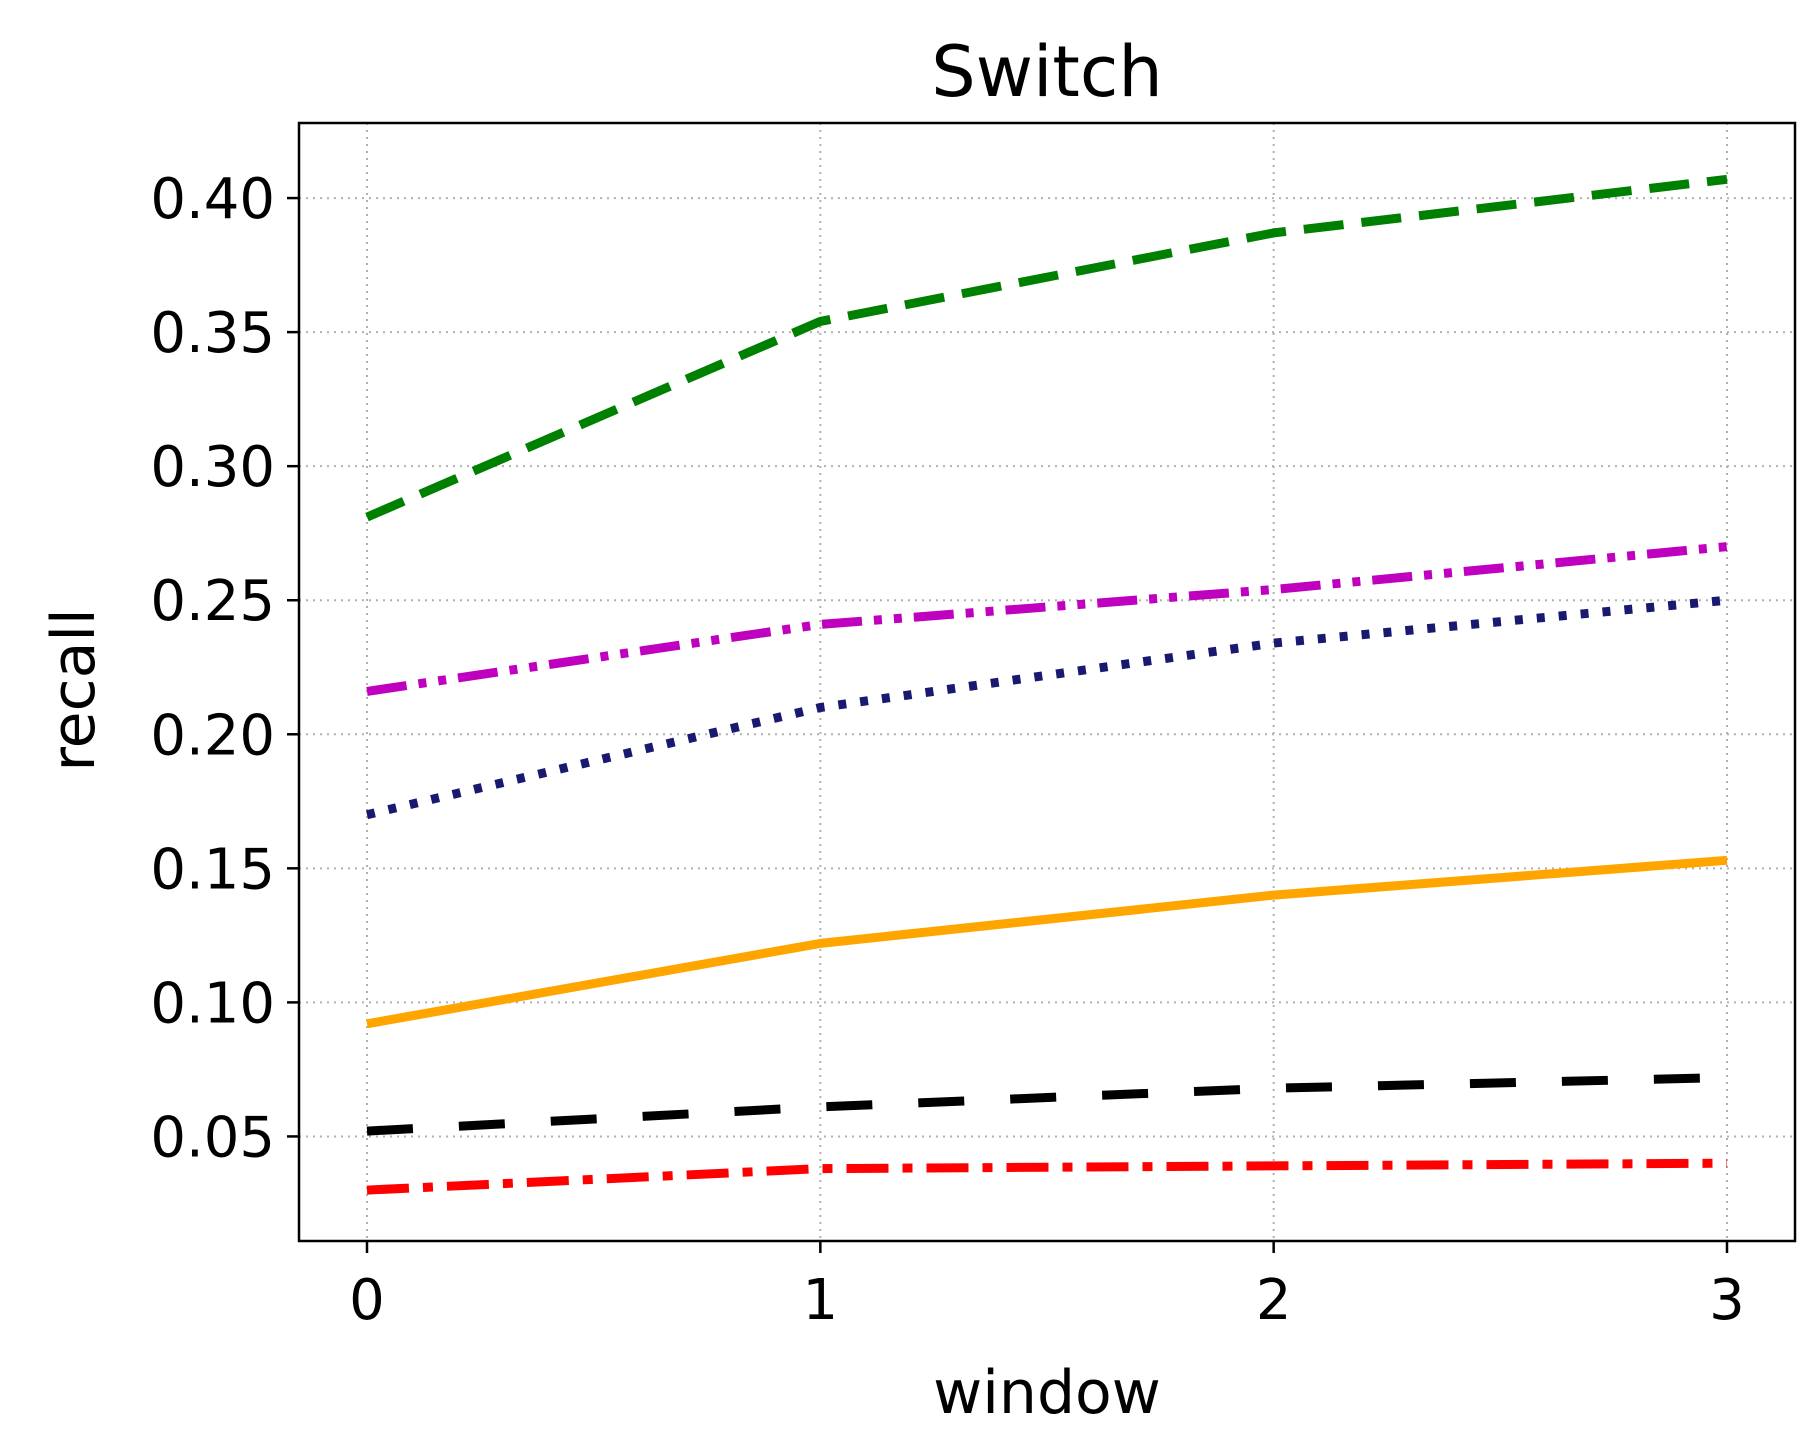  I want to click on x-tick-label-1: 1, so click(821, 1300).